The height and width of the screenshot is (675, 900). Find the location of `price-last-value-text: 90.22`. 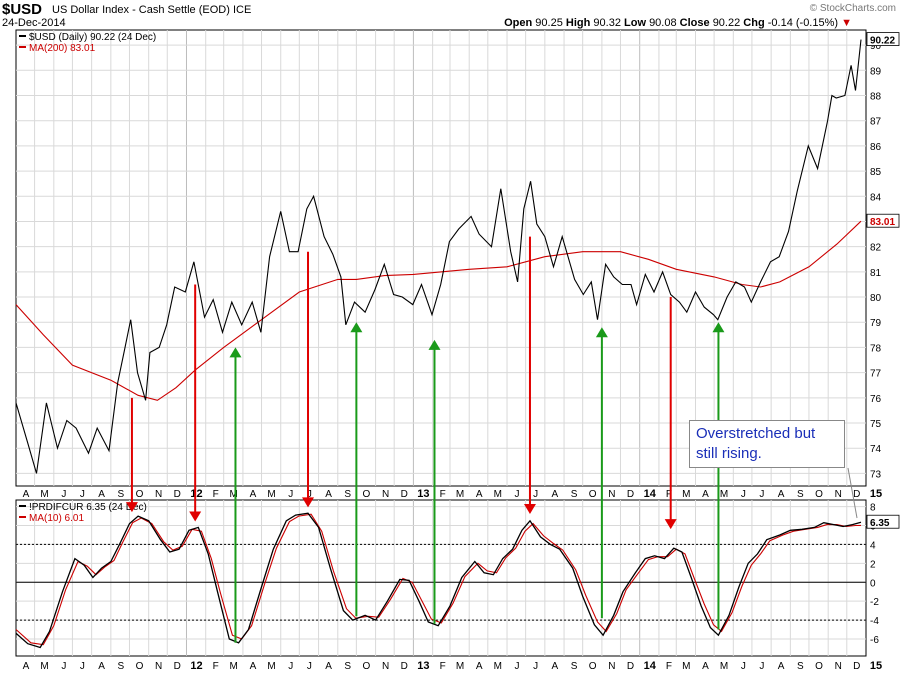

price-last-value-text: 90.22 is located at coordinates (882, 41).